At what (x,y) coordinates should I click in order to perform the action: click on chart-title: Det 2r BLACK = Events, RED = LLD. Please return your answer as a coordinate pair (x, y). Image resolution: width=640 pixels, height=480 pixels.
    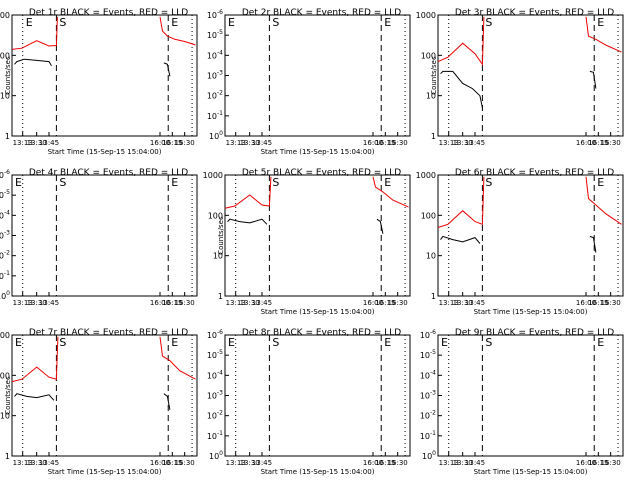
    Looking at the image, I should click on (321, 13).